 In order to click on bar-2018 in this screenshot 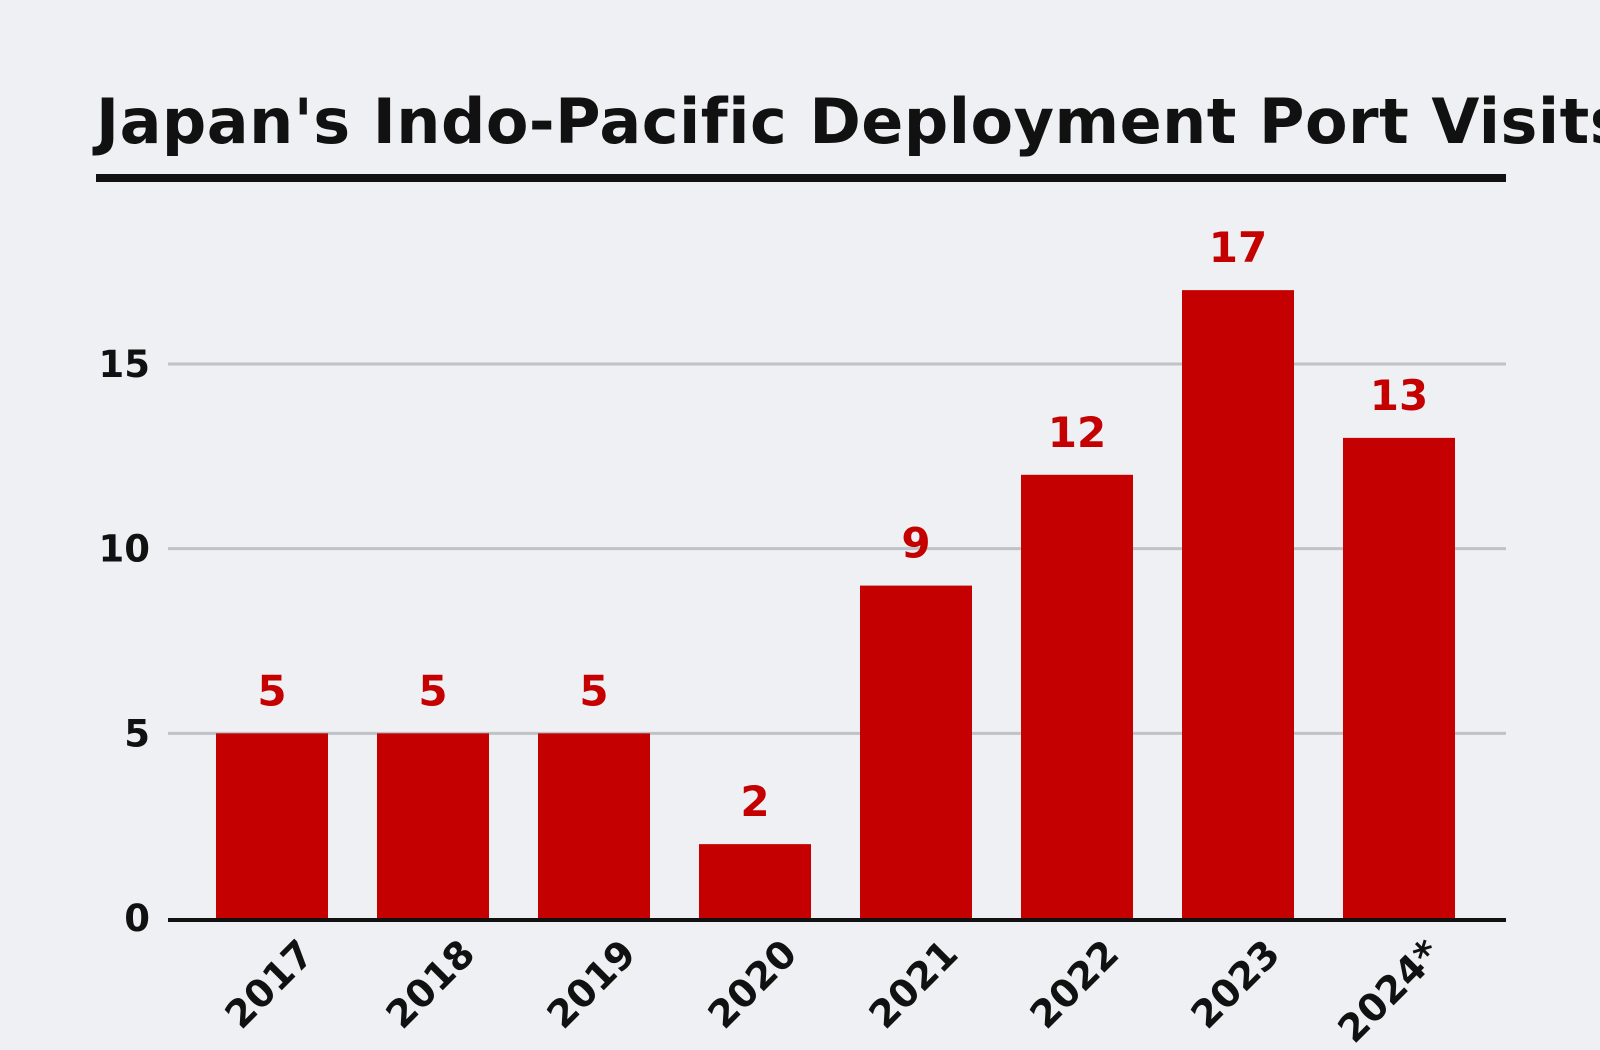, I will do `click(433, 825)`.